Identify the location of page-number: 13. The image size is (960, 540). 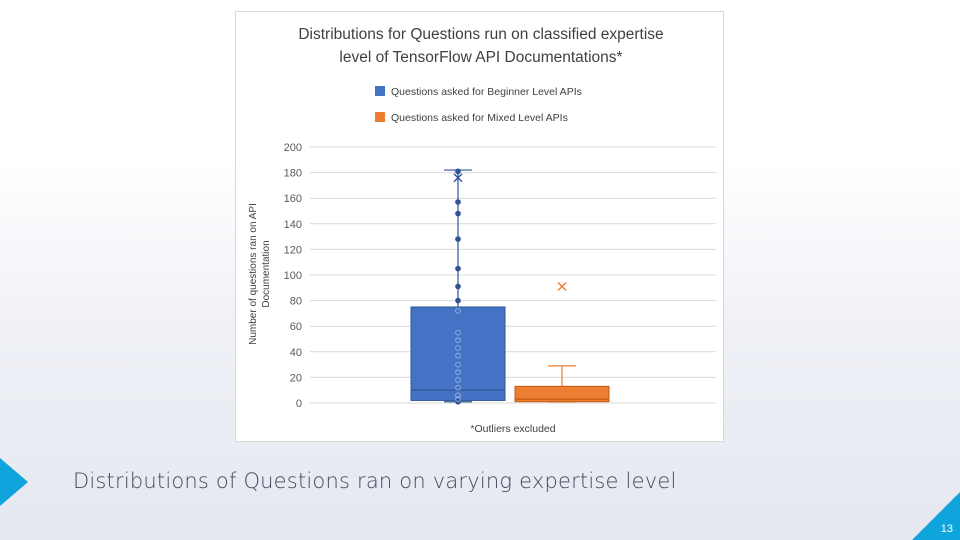
(946, 529).